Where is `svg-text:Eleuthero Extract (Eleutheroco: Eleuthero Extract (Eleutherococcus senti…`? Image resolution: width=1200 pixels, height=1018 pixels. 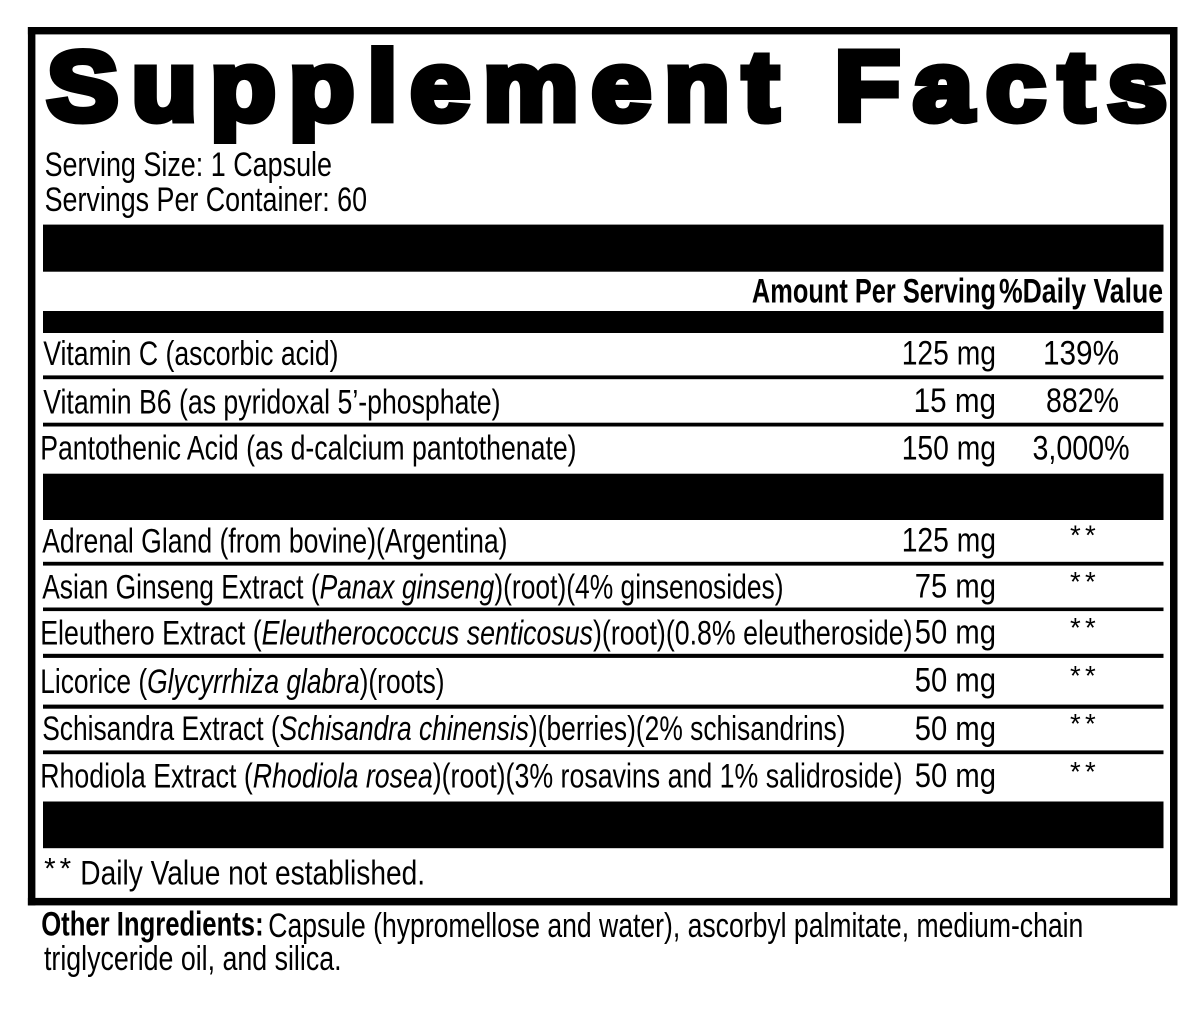
svg-text:Eleuthero Extract (Eleutheroco: Eleuthero Extract (Eleutherococcus senti… is located at coordinates (476, 633).